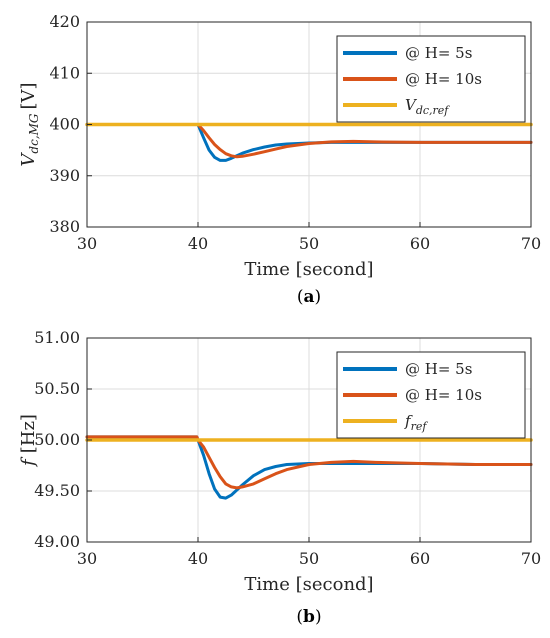  I want to click on y-tick-label: 49.50, so click(57, 490).